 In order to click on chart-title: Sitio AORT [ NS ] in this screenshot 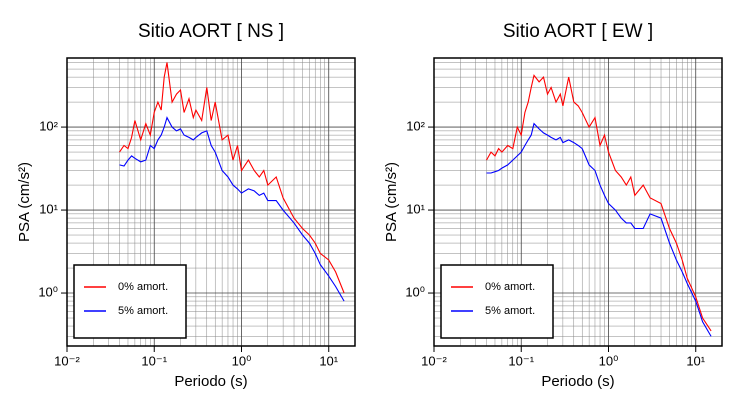, I will do `click(211, 31)`.